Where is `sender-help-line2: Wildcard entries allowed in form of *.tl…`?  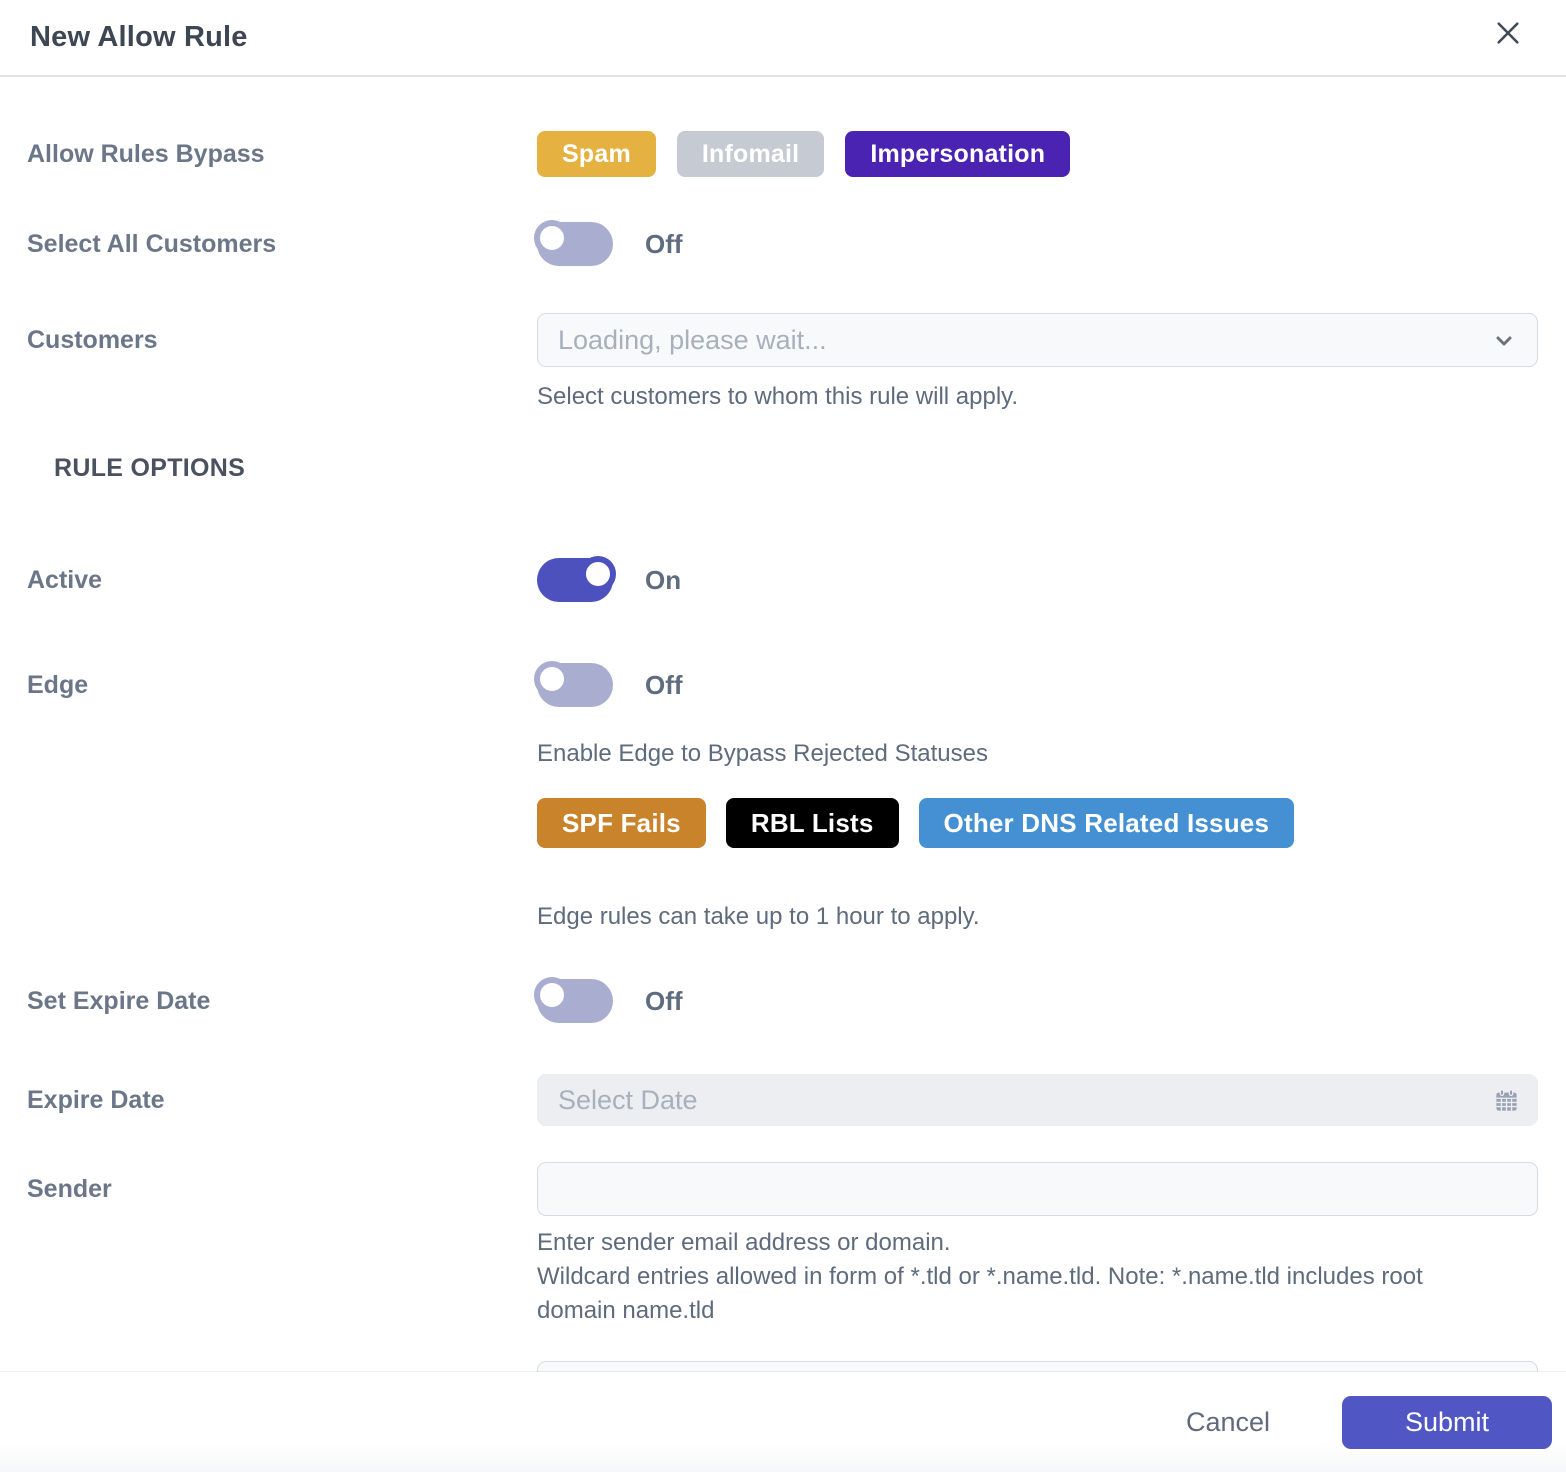 sender-help-line2: Wildcard entries allowed in form of *.tl… is located at coordinates (980, 1293).